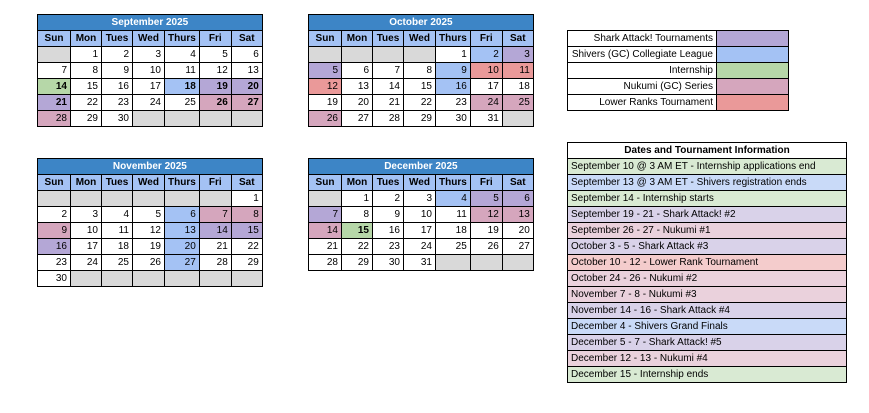  Describe the element at coordinates (419, 102) in the screenshot. I see `day-cell: 22` at that location.